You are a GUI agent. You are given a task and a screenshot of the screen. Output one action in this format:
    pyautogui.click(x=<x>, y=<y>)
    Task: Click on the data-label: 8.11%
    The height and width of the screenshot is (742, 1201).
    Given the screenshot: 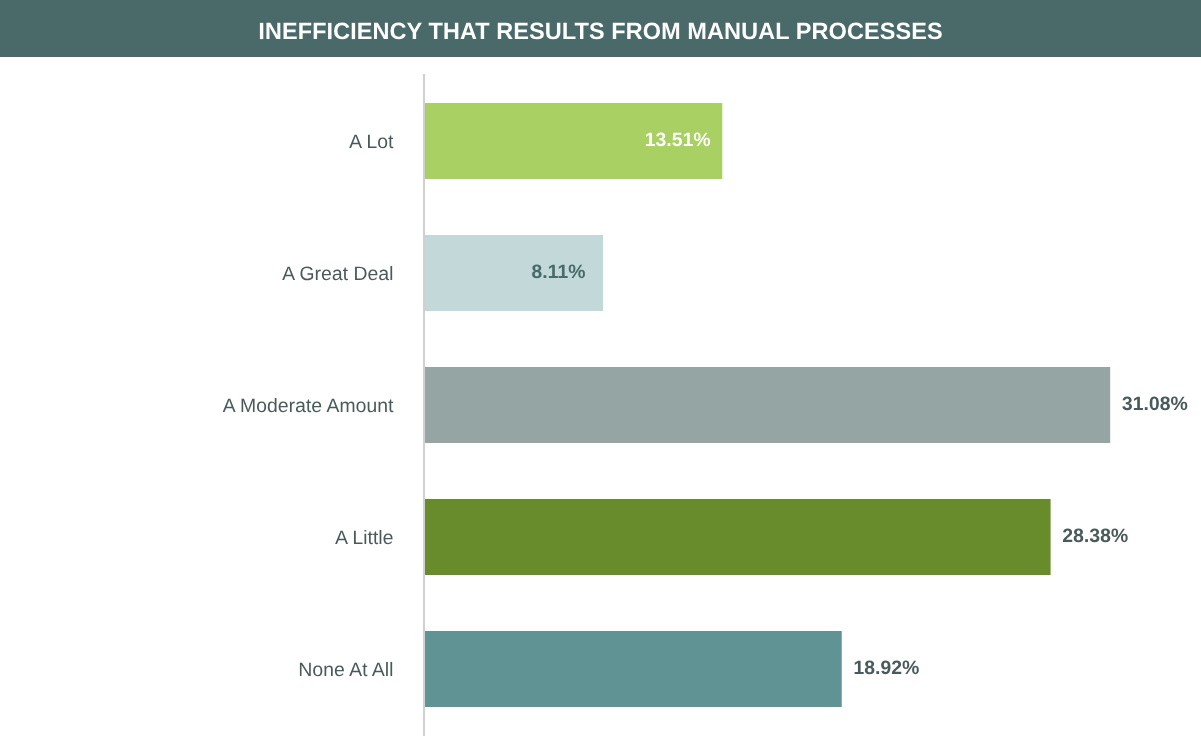 What is the action you would take?
    pyautogui.click(x=558, y=271)
    